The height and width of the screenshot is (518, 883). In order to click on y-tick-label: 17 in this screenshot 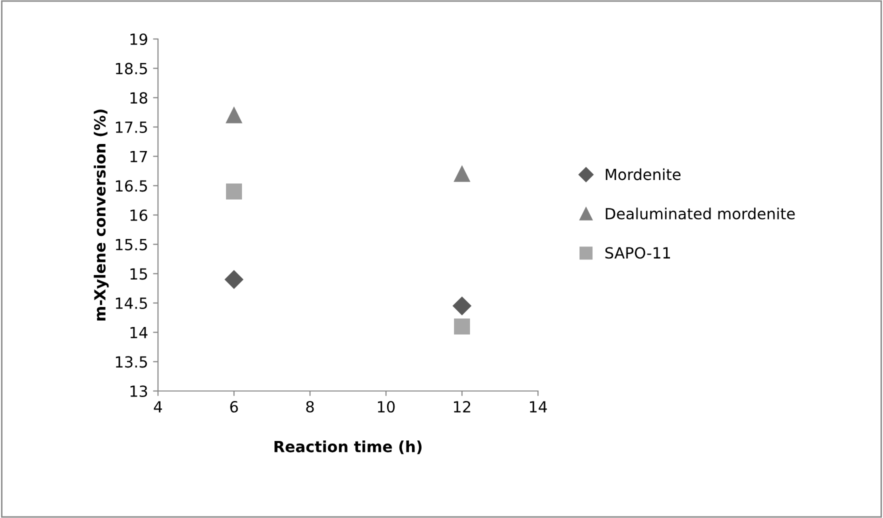, I will do `click(138, 156)`.